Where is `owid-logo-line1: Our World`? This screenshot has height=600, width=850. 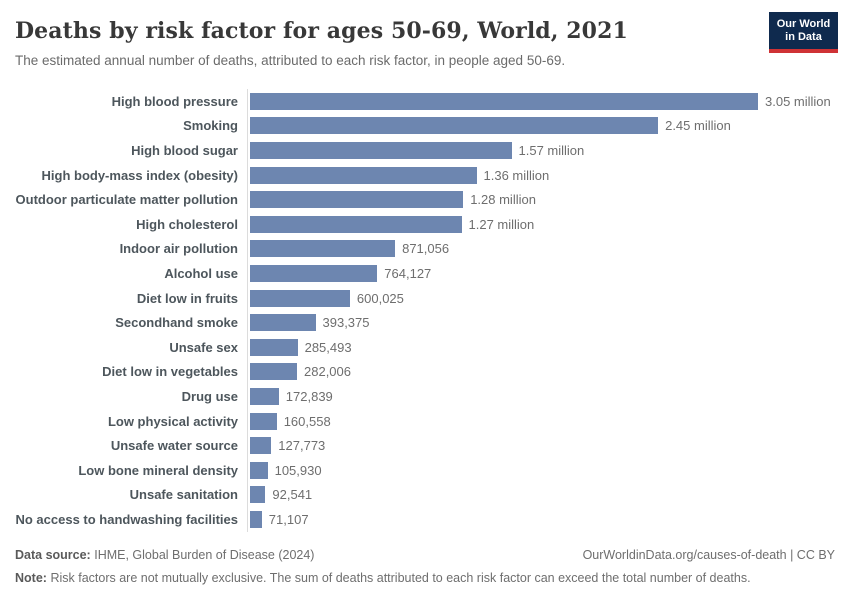 owid-logo-line1: Our World is located at coordinates (803, 23).